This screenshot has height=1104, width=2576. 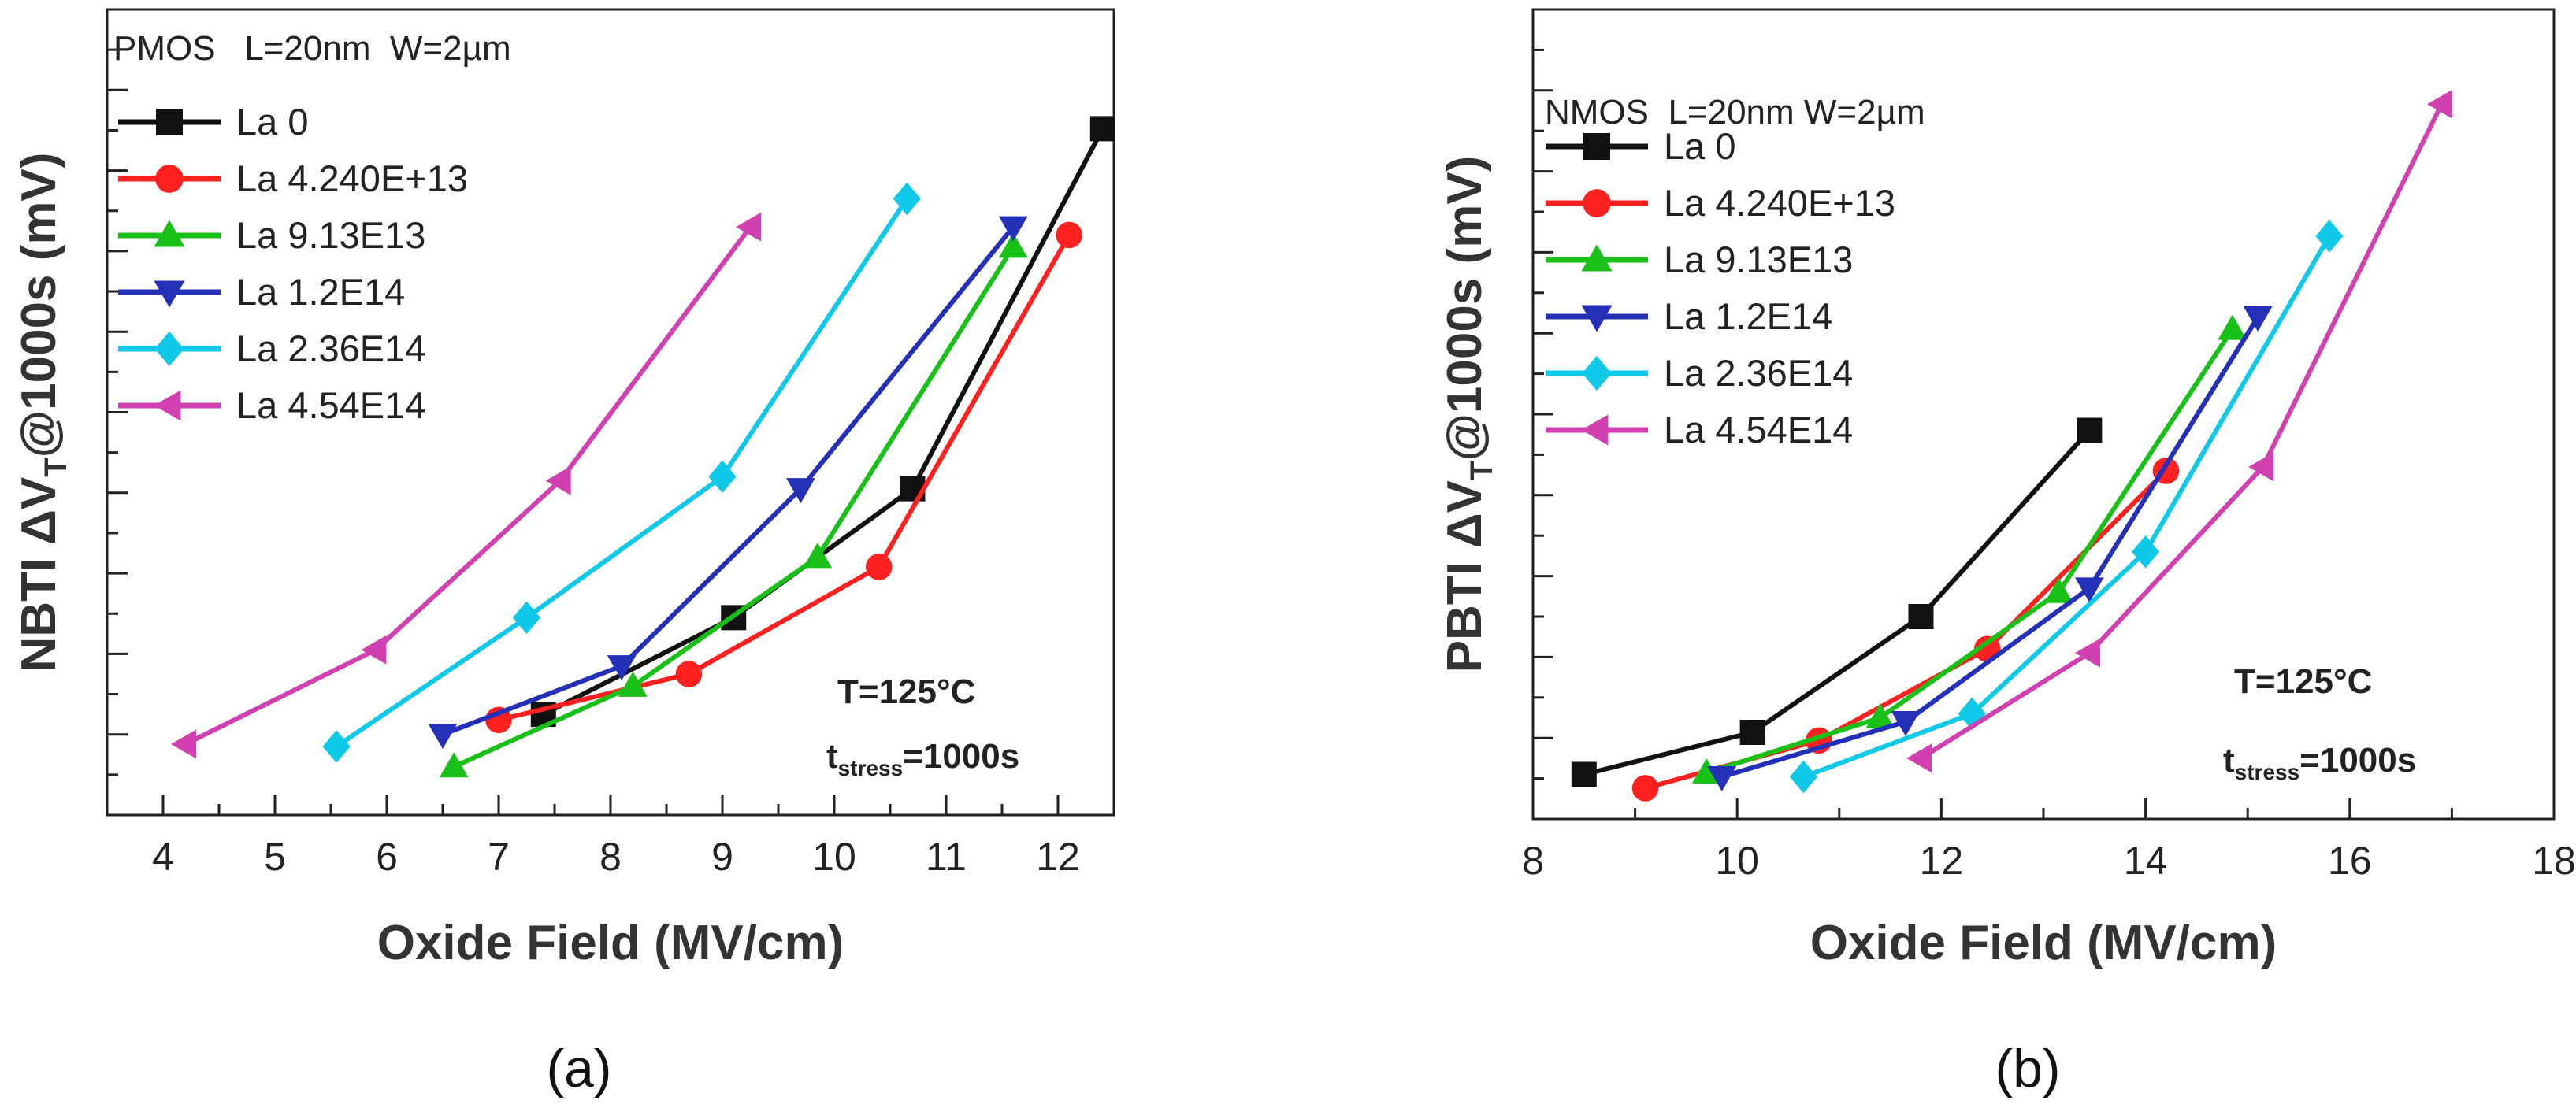 I want to click on y-axis-label-main: PBTI ΔV, so click(x=1465, y=576).